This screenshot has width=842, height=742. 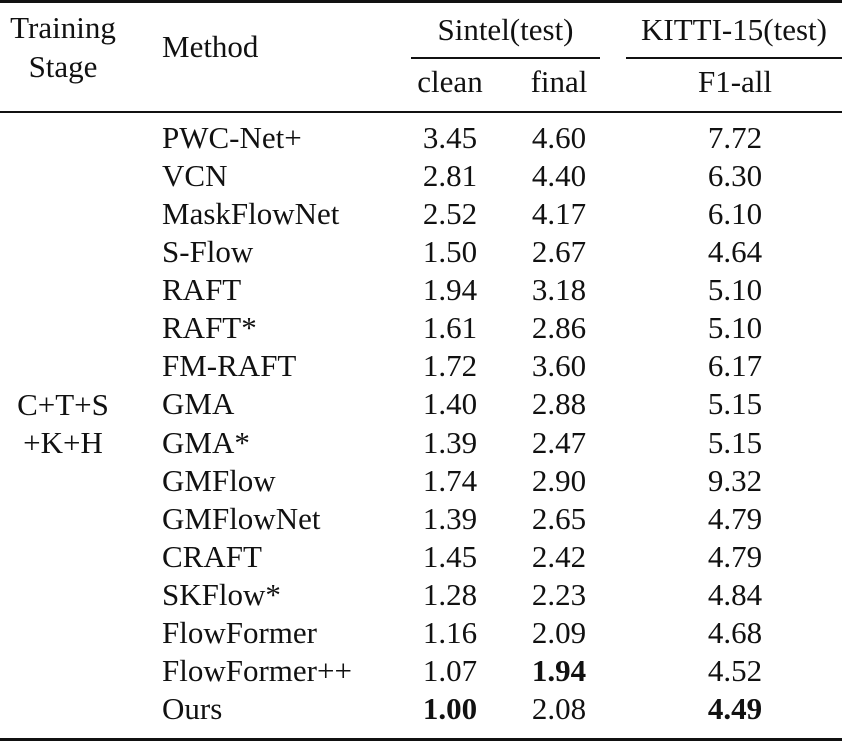 I want to click on header-training-stage-line2: Stage, so click(x=63, y=66).